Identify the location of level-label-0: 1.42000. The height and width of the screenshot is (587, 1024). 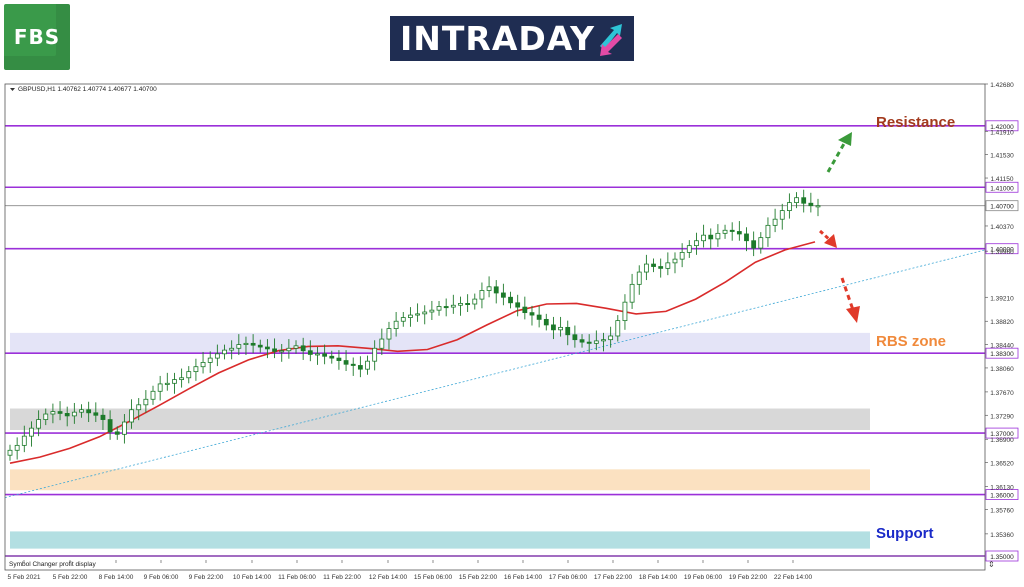
(1002, 127).